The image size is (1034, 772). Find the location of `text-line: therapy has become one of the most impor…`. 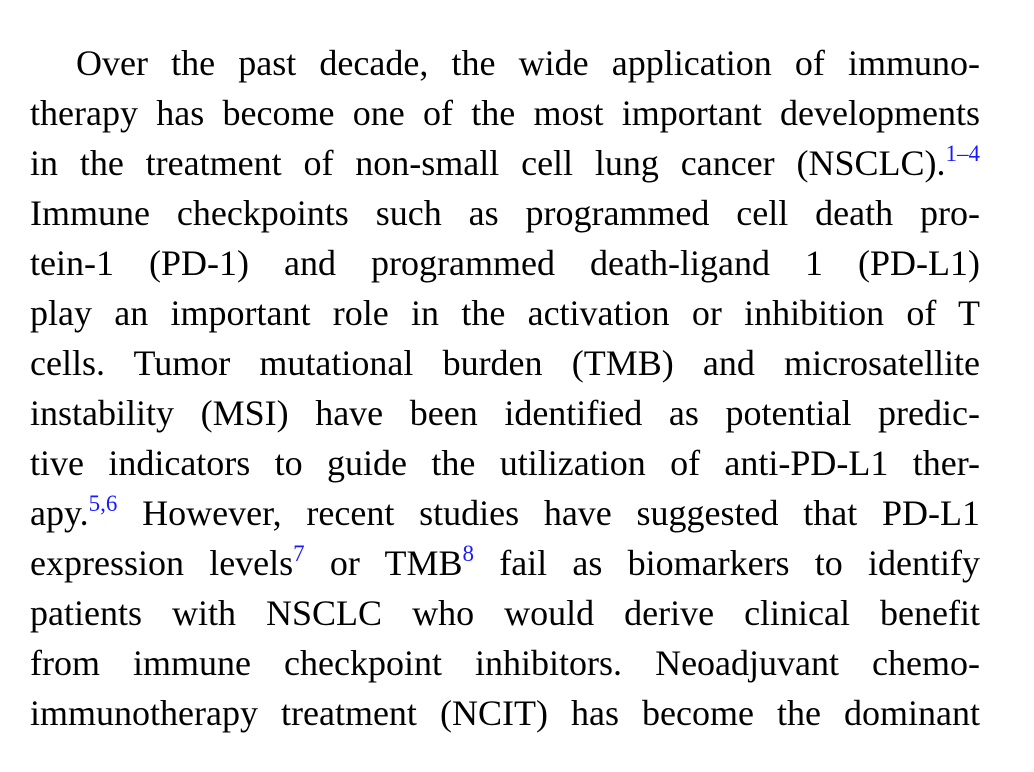

text-line: therapy has become one of the most impor… is located at coordinates (505, 113).